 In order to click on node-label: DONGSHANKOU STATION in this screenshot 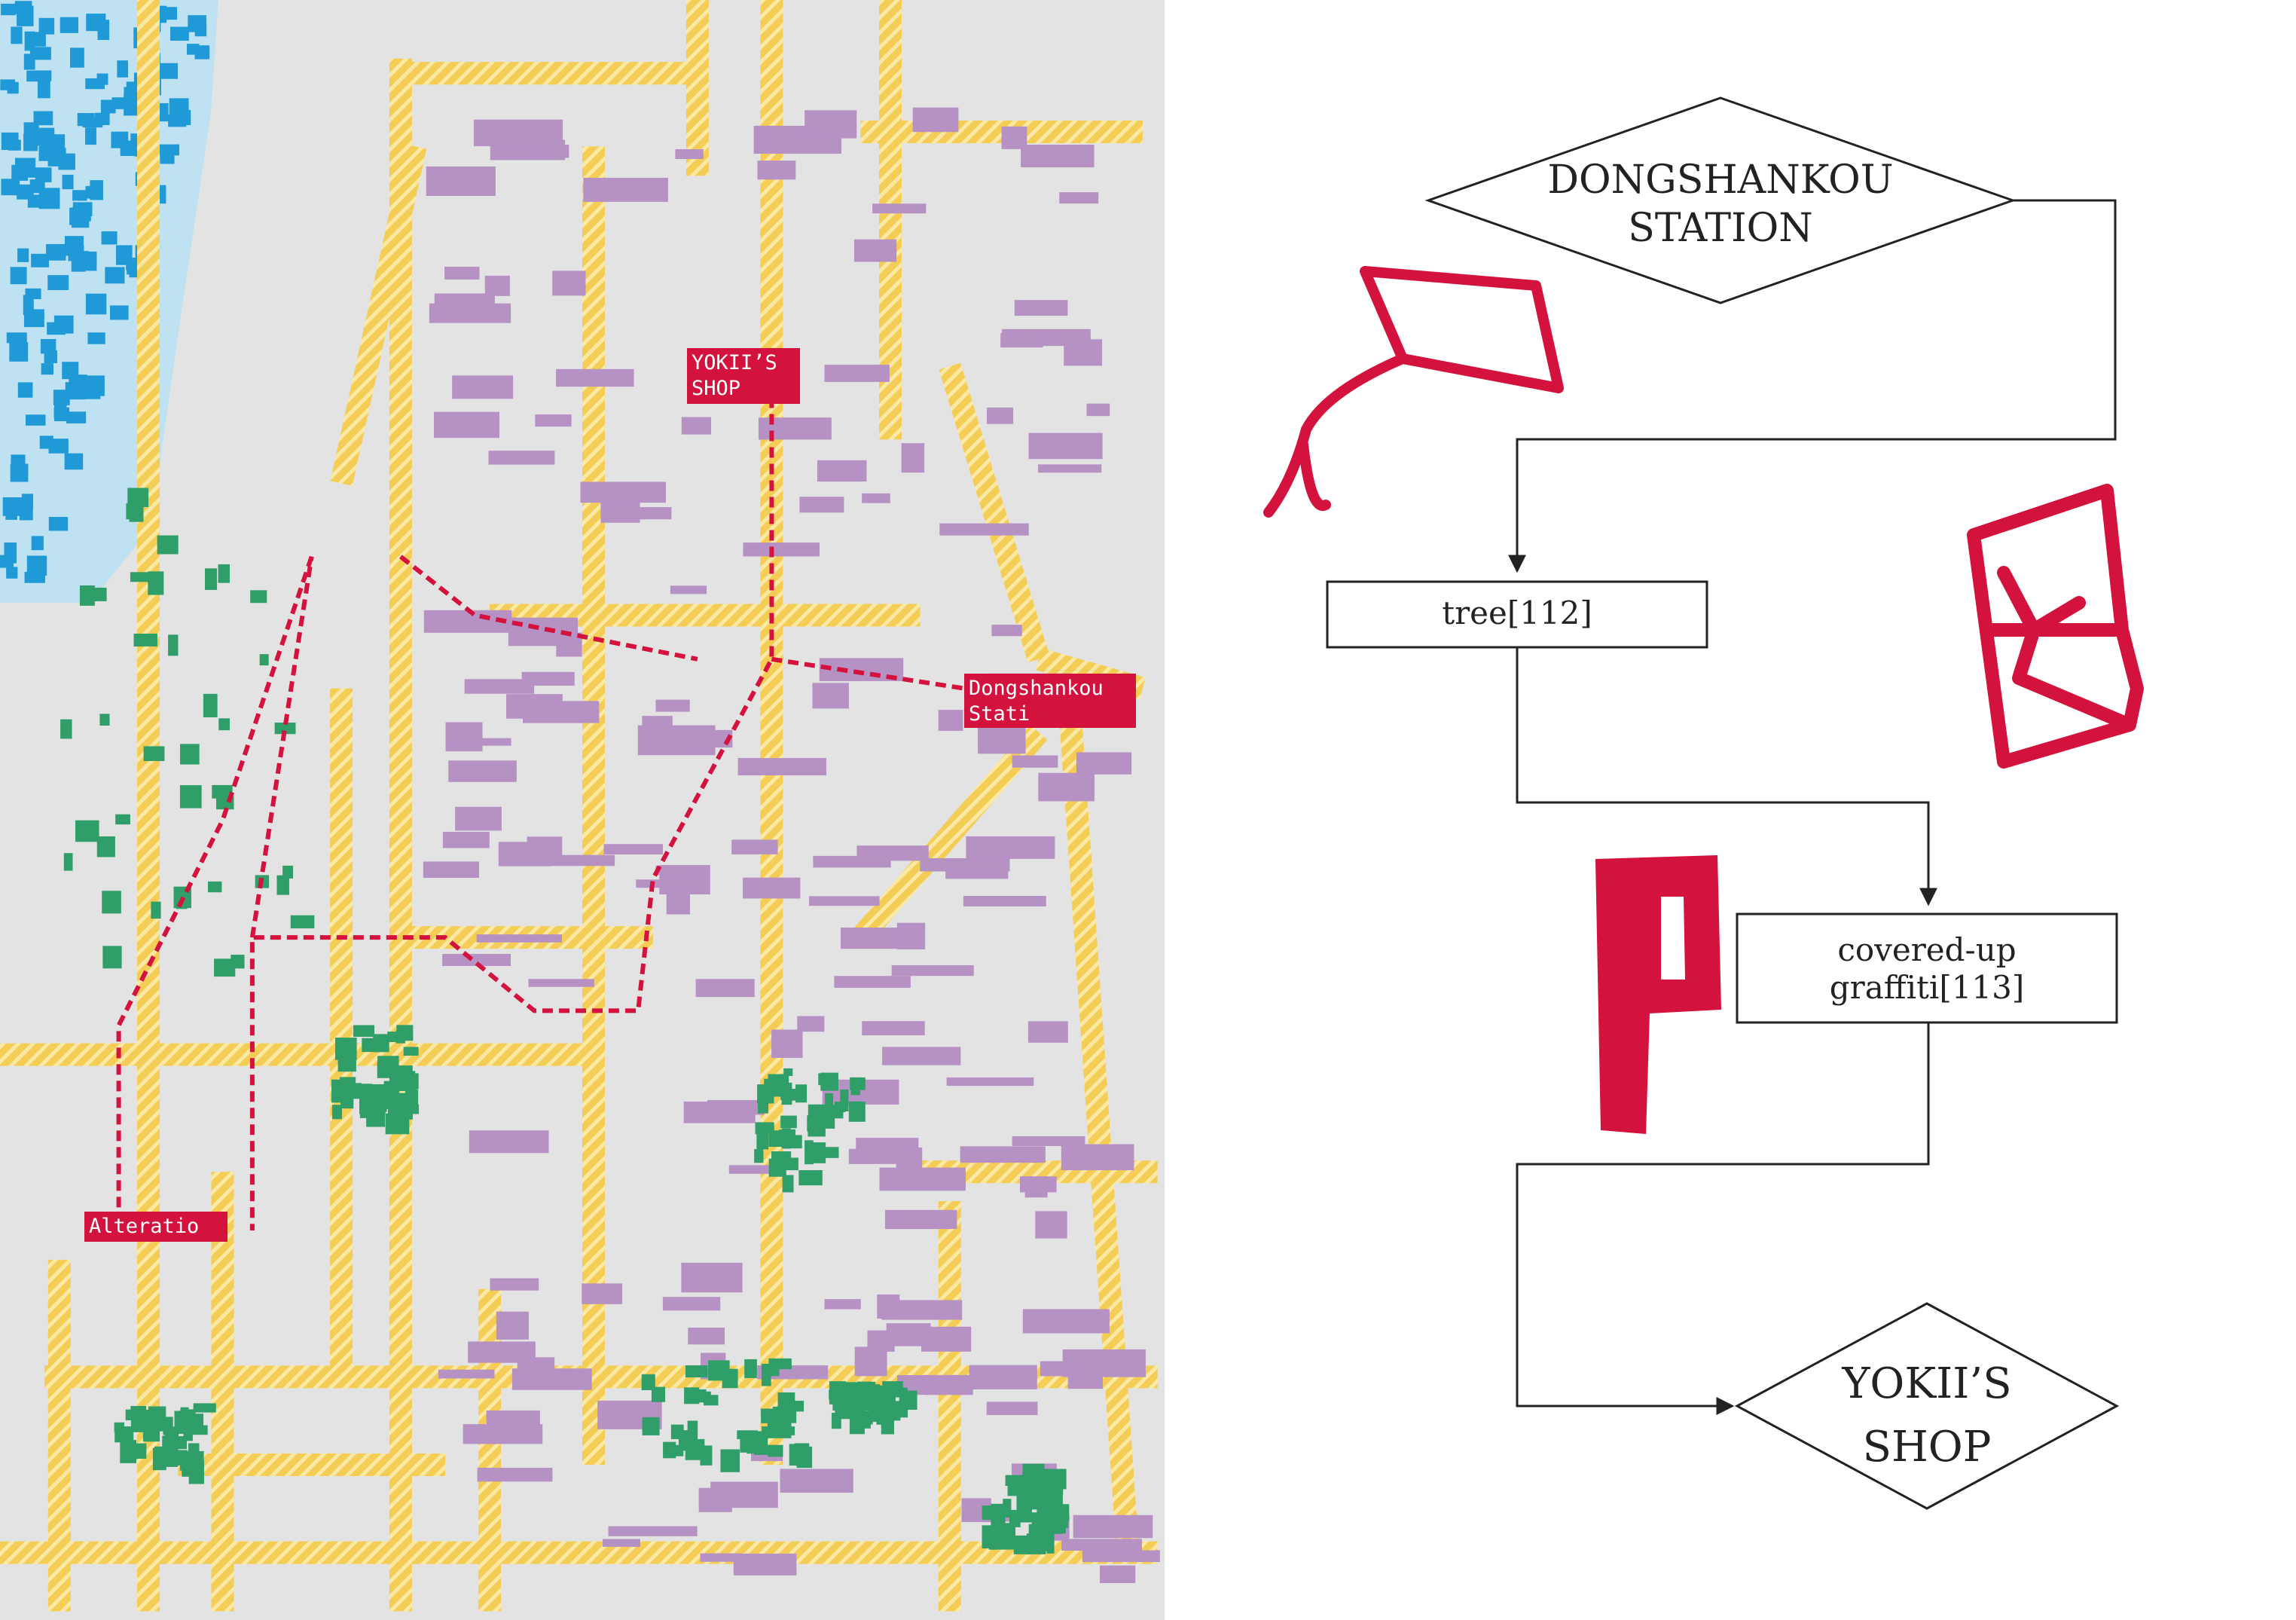, I will do `click(1720, 204)`.